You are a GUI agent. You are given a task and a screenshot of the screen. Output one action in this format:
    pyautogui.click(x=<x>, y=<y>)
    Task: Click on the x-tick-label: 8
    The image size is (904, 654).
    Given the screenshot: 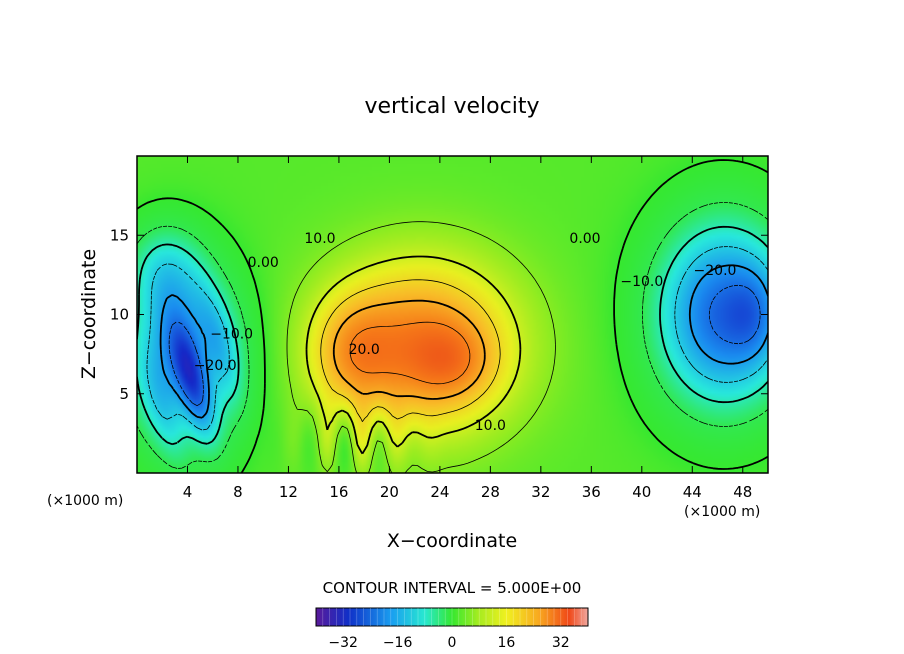 What is the action you would take?
    pyautogui.click(x=238, y=492)
    